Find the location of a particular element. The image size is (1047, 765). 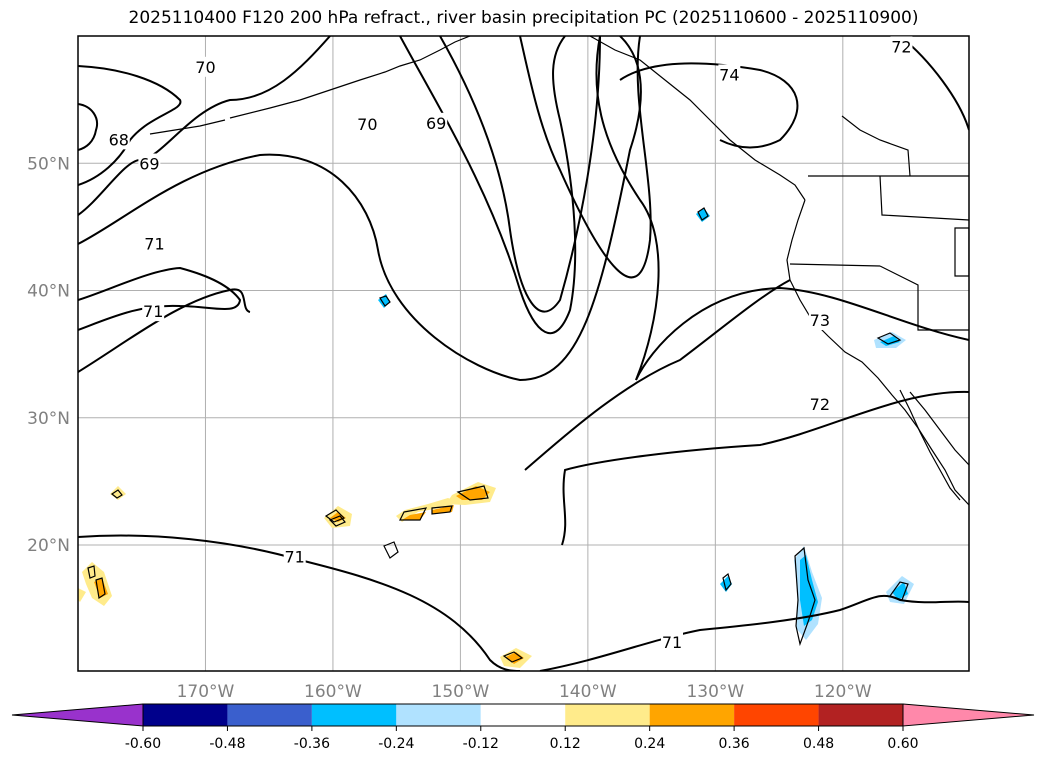

colorbar-frame is located at coordinates (523, 715).